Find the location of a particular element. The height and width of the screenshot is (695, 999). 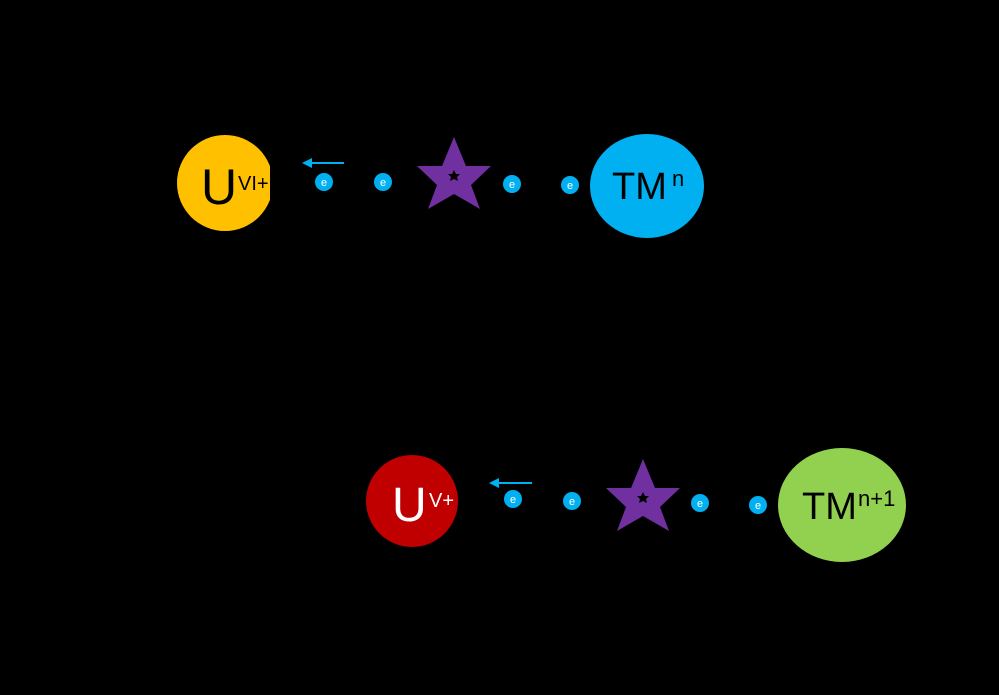

uranium-vi-node: U VI+ is located at coordinates (223, 183).